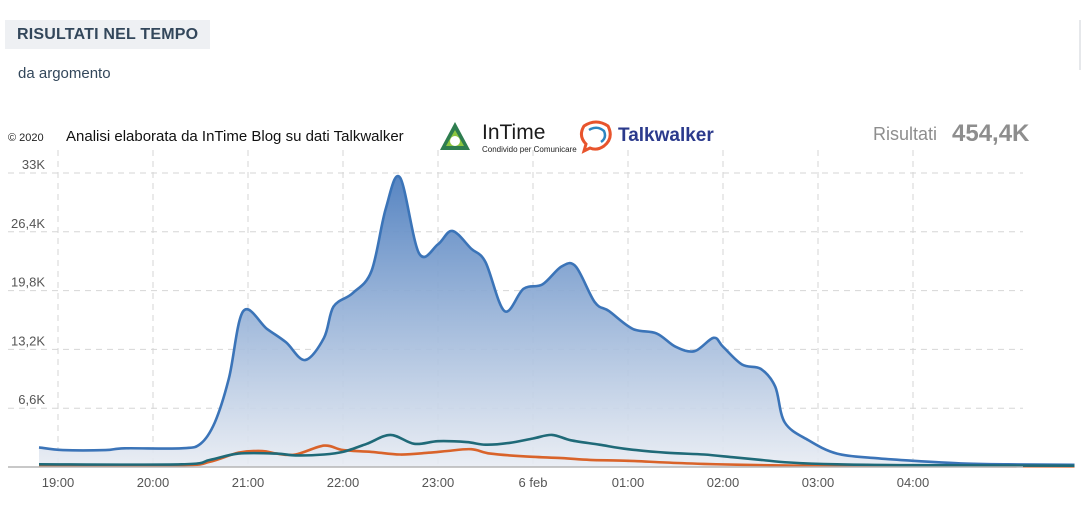  I want to click on y-axis-ticks: 6,6K 13,2K 19,8K 26,4K 33K, so click(28, 282).